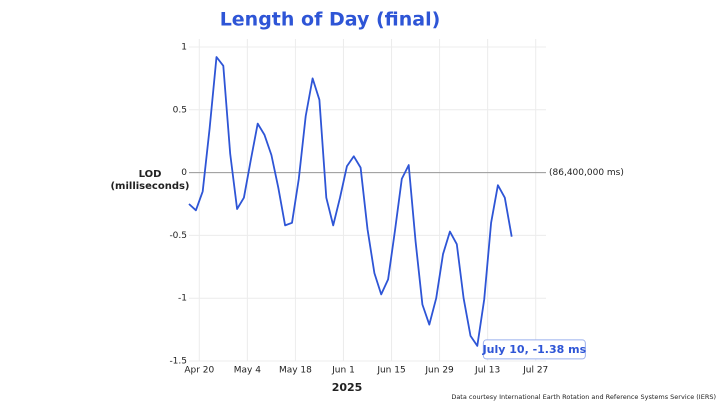 This screenshot has width=720, height=404. Describe the element at coordinates (180, 110) in the screenshot. I see `y-tick-label: 0.5` at that location.